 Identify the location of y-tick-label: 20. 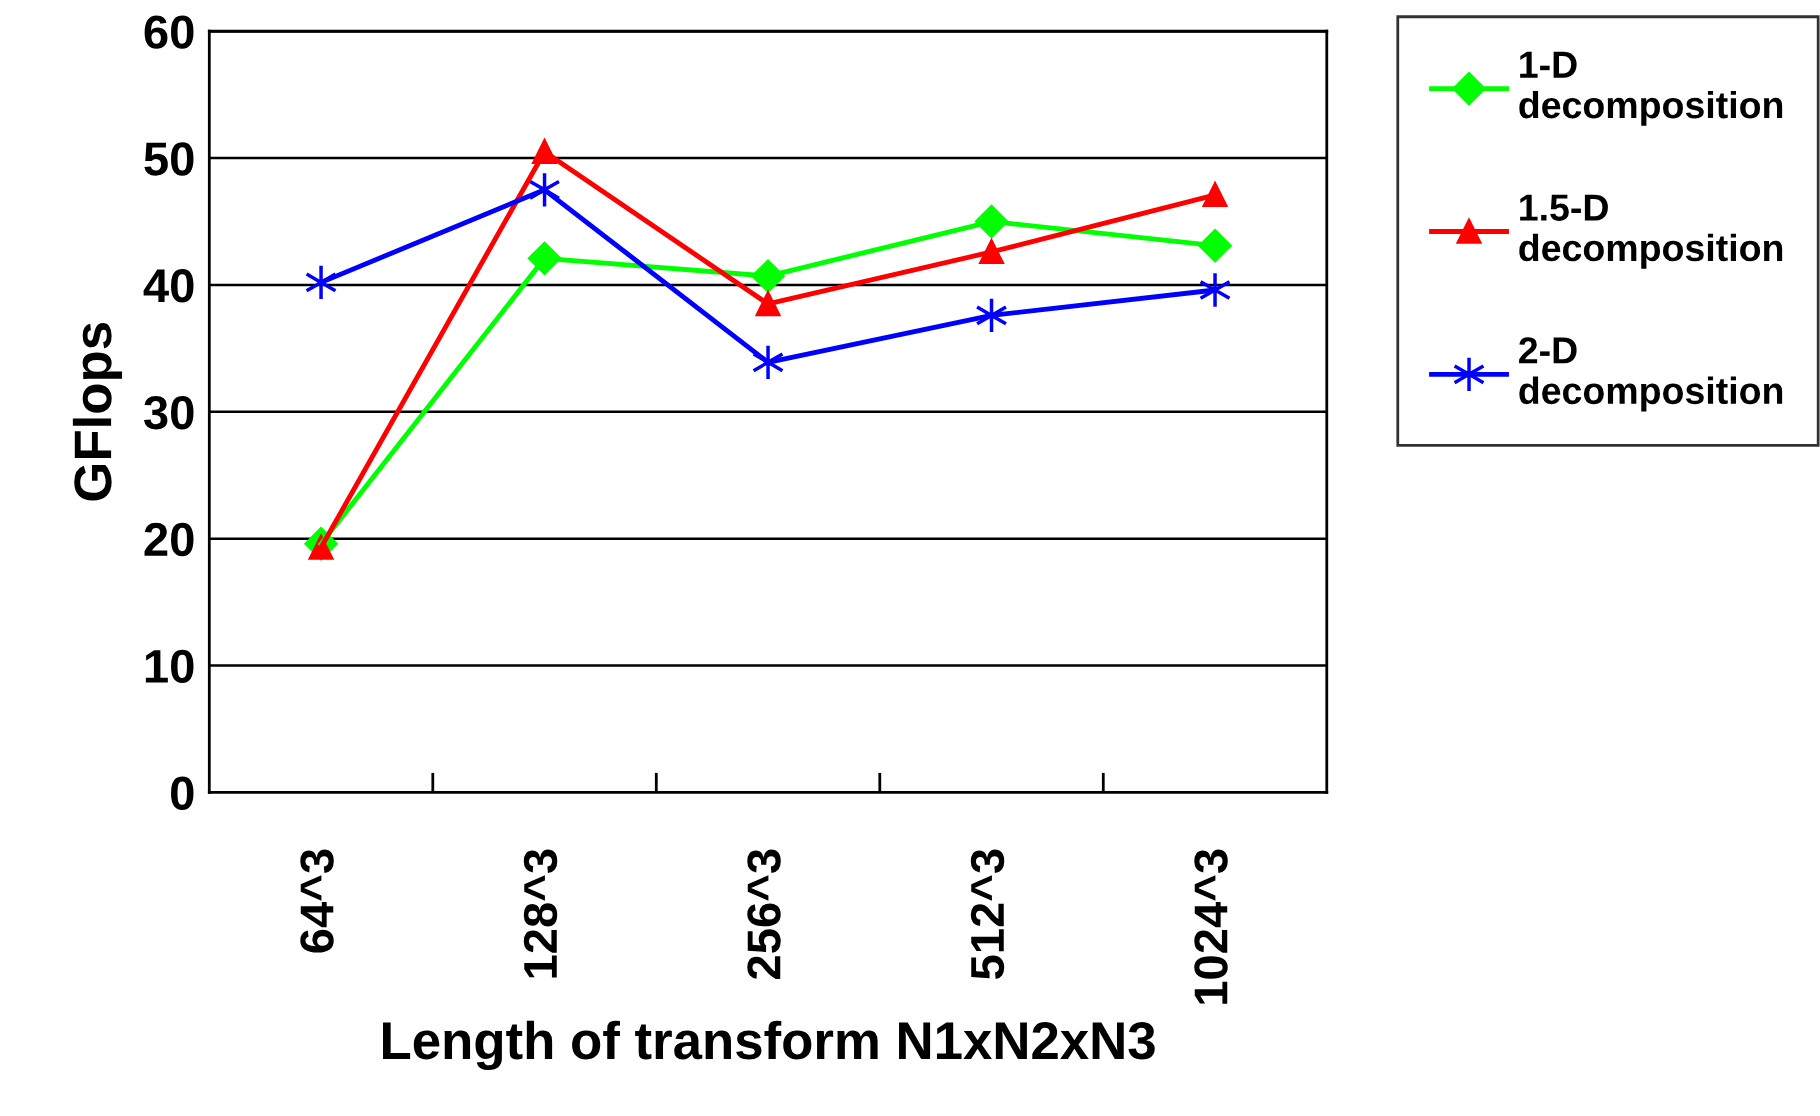
(169, 539).